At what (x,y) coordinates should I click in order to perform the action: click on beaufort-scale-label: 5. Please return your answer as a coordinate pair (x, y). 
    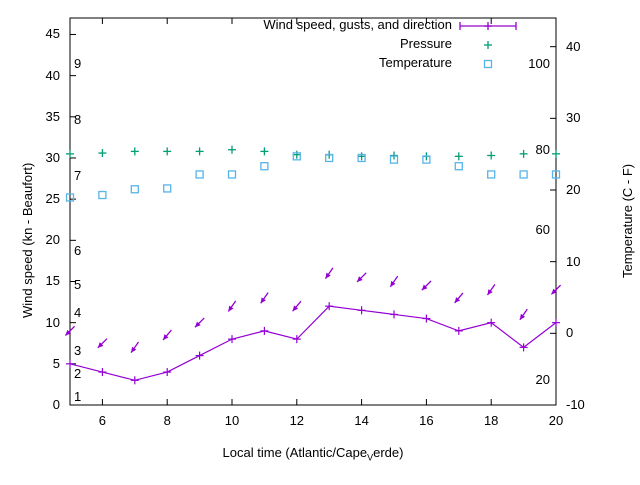
    Looking at the image, I should click on (78, 284).